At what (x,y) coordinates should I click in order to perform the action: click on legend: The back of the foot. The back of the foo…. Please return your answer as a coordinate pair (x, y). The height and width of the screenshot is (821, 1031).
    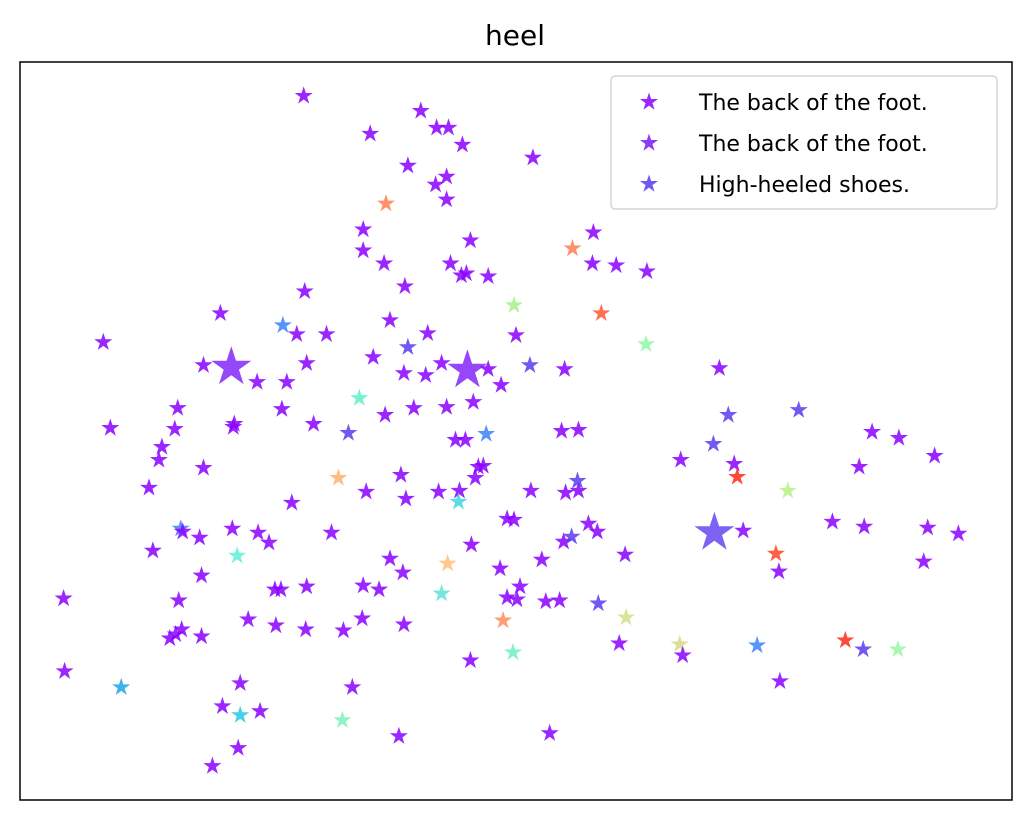
    Looking at the image, I should click on (804, 142).